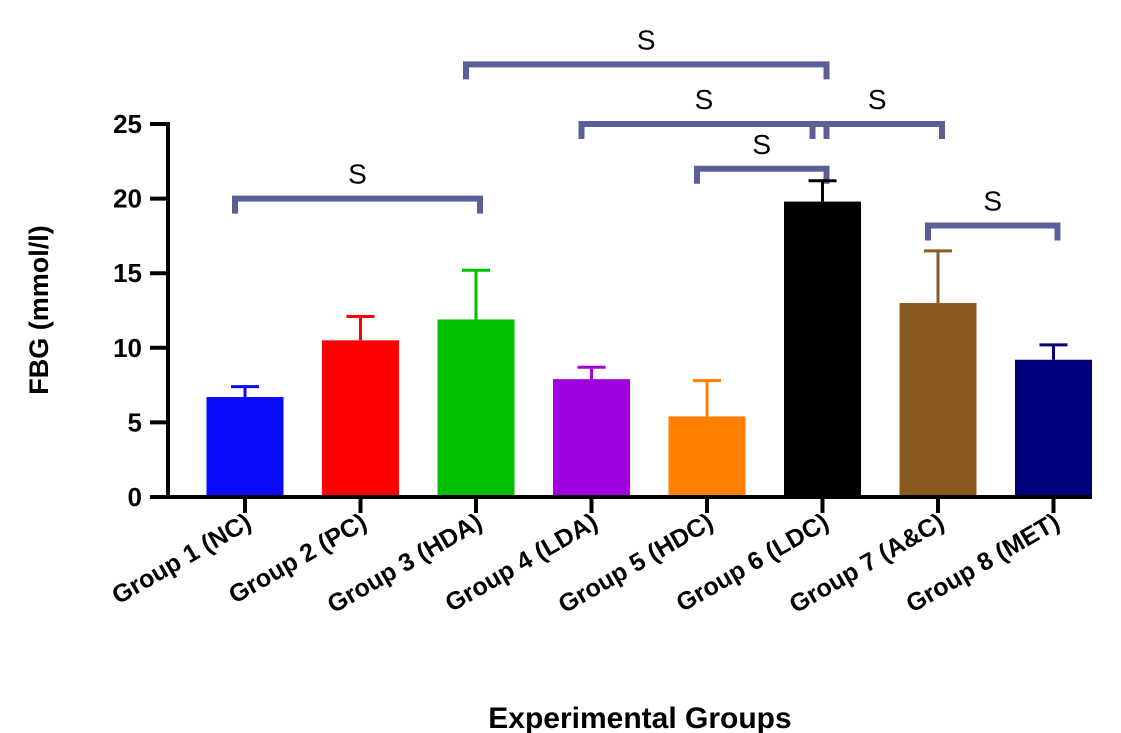  I want to click on y-tick-label: 10, so click(127, 348).